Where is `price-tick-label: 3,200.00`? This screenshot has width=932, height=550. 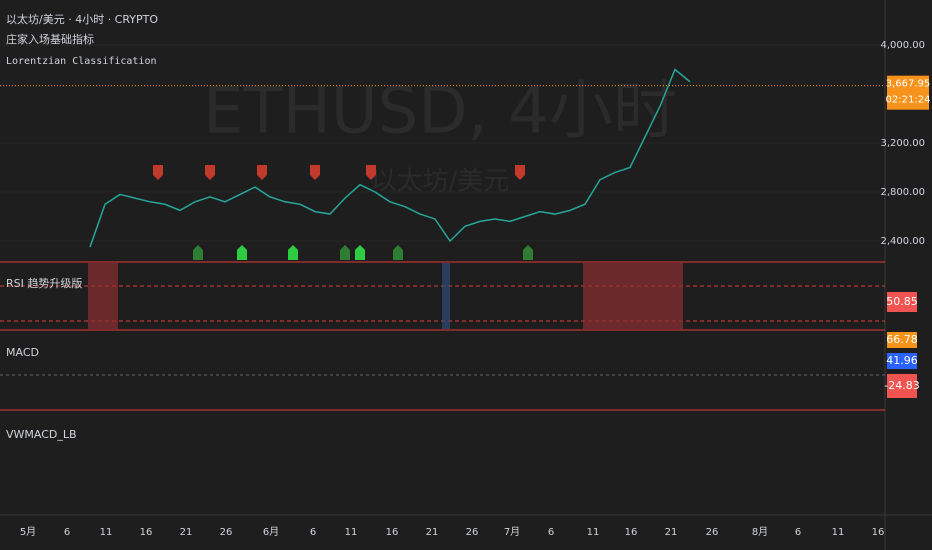
price-tick-label: 3,200.00 is located at coordinates (902, 143).